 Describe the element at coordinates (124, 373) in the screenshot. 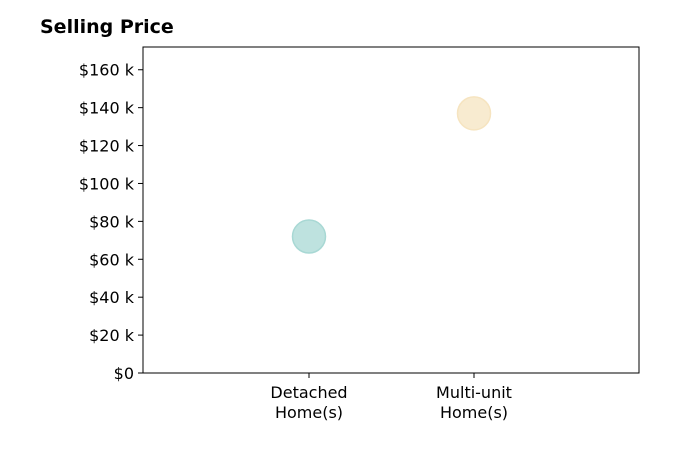

I see `y-tick-label: $0` at that location.